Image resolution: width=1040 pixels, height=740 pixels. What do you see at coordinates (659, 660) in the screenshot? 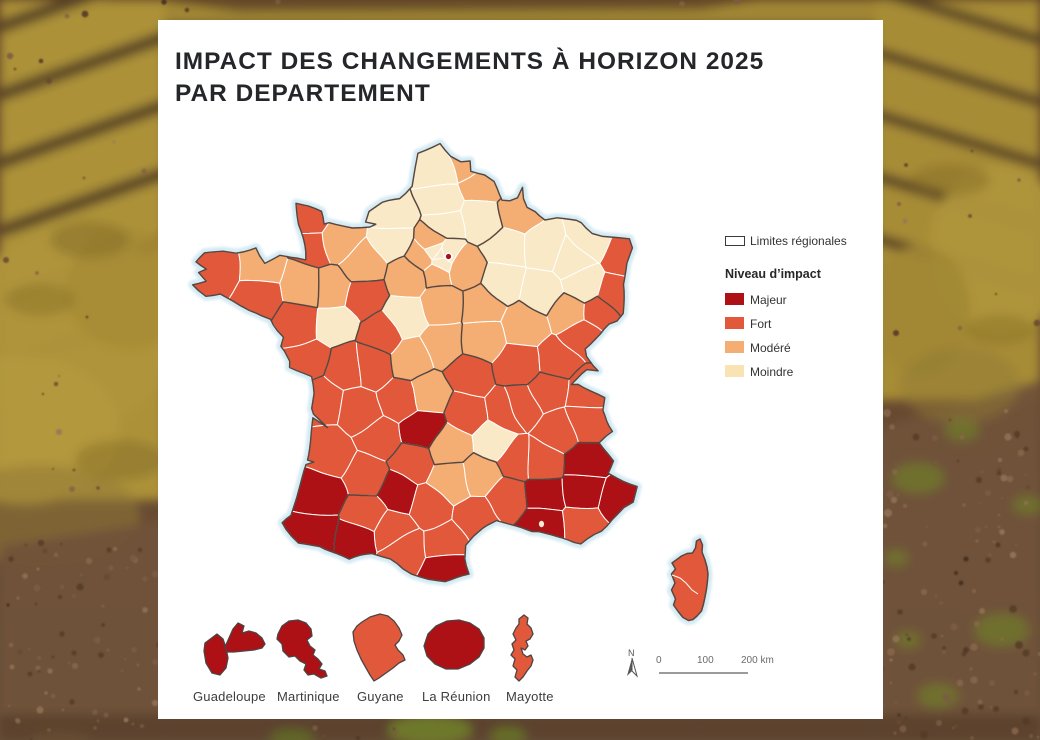
I see `svg-text: 0` at bounding box center [659, 660].